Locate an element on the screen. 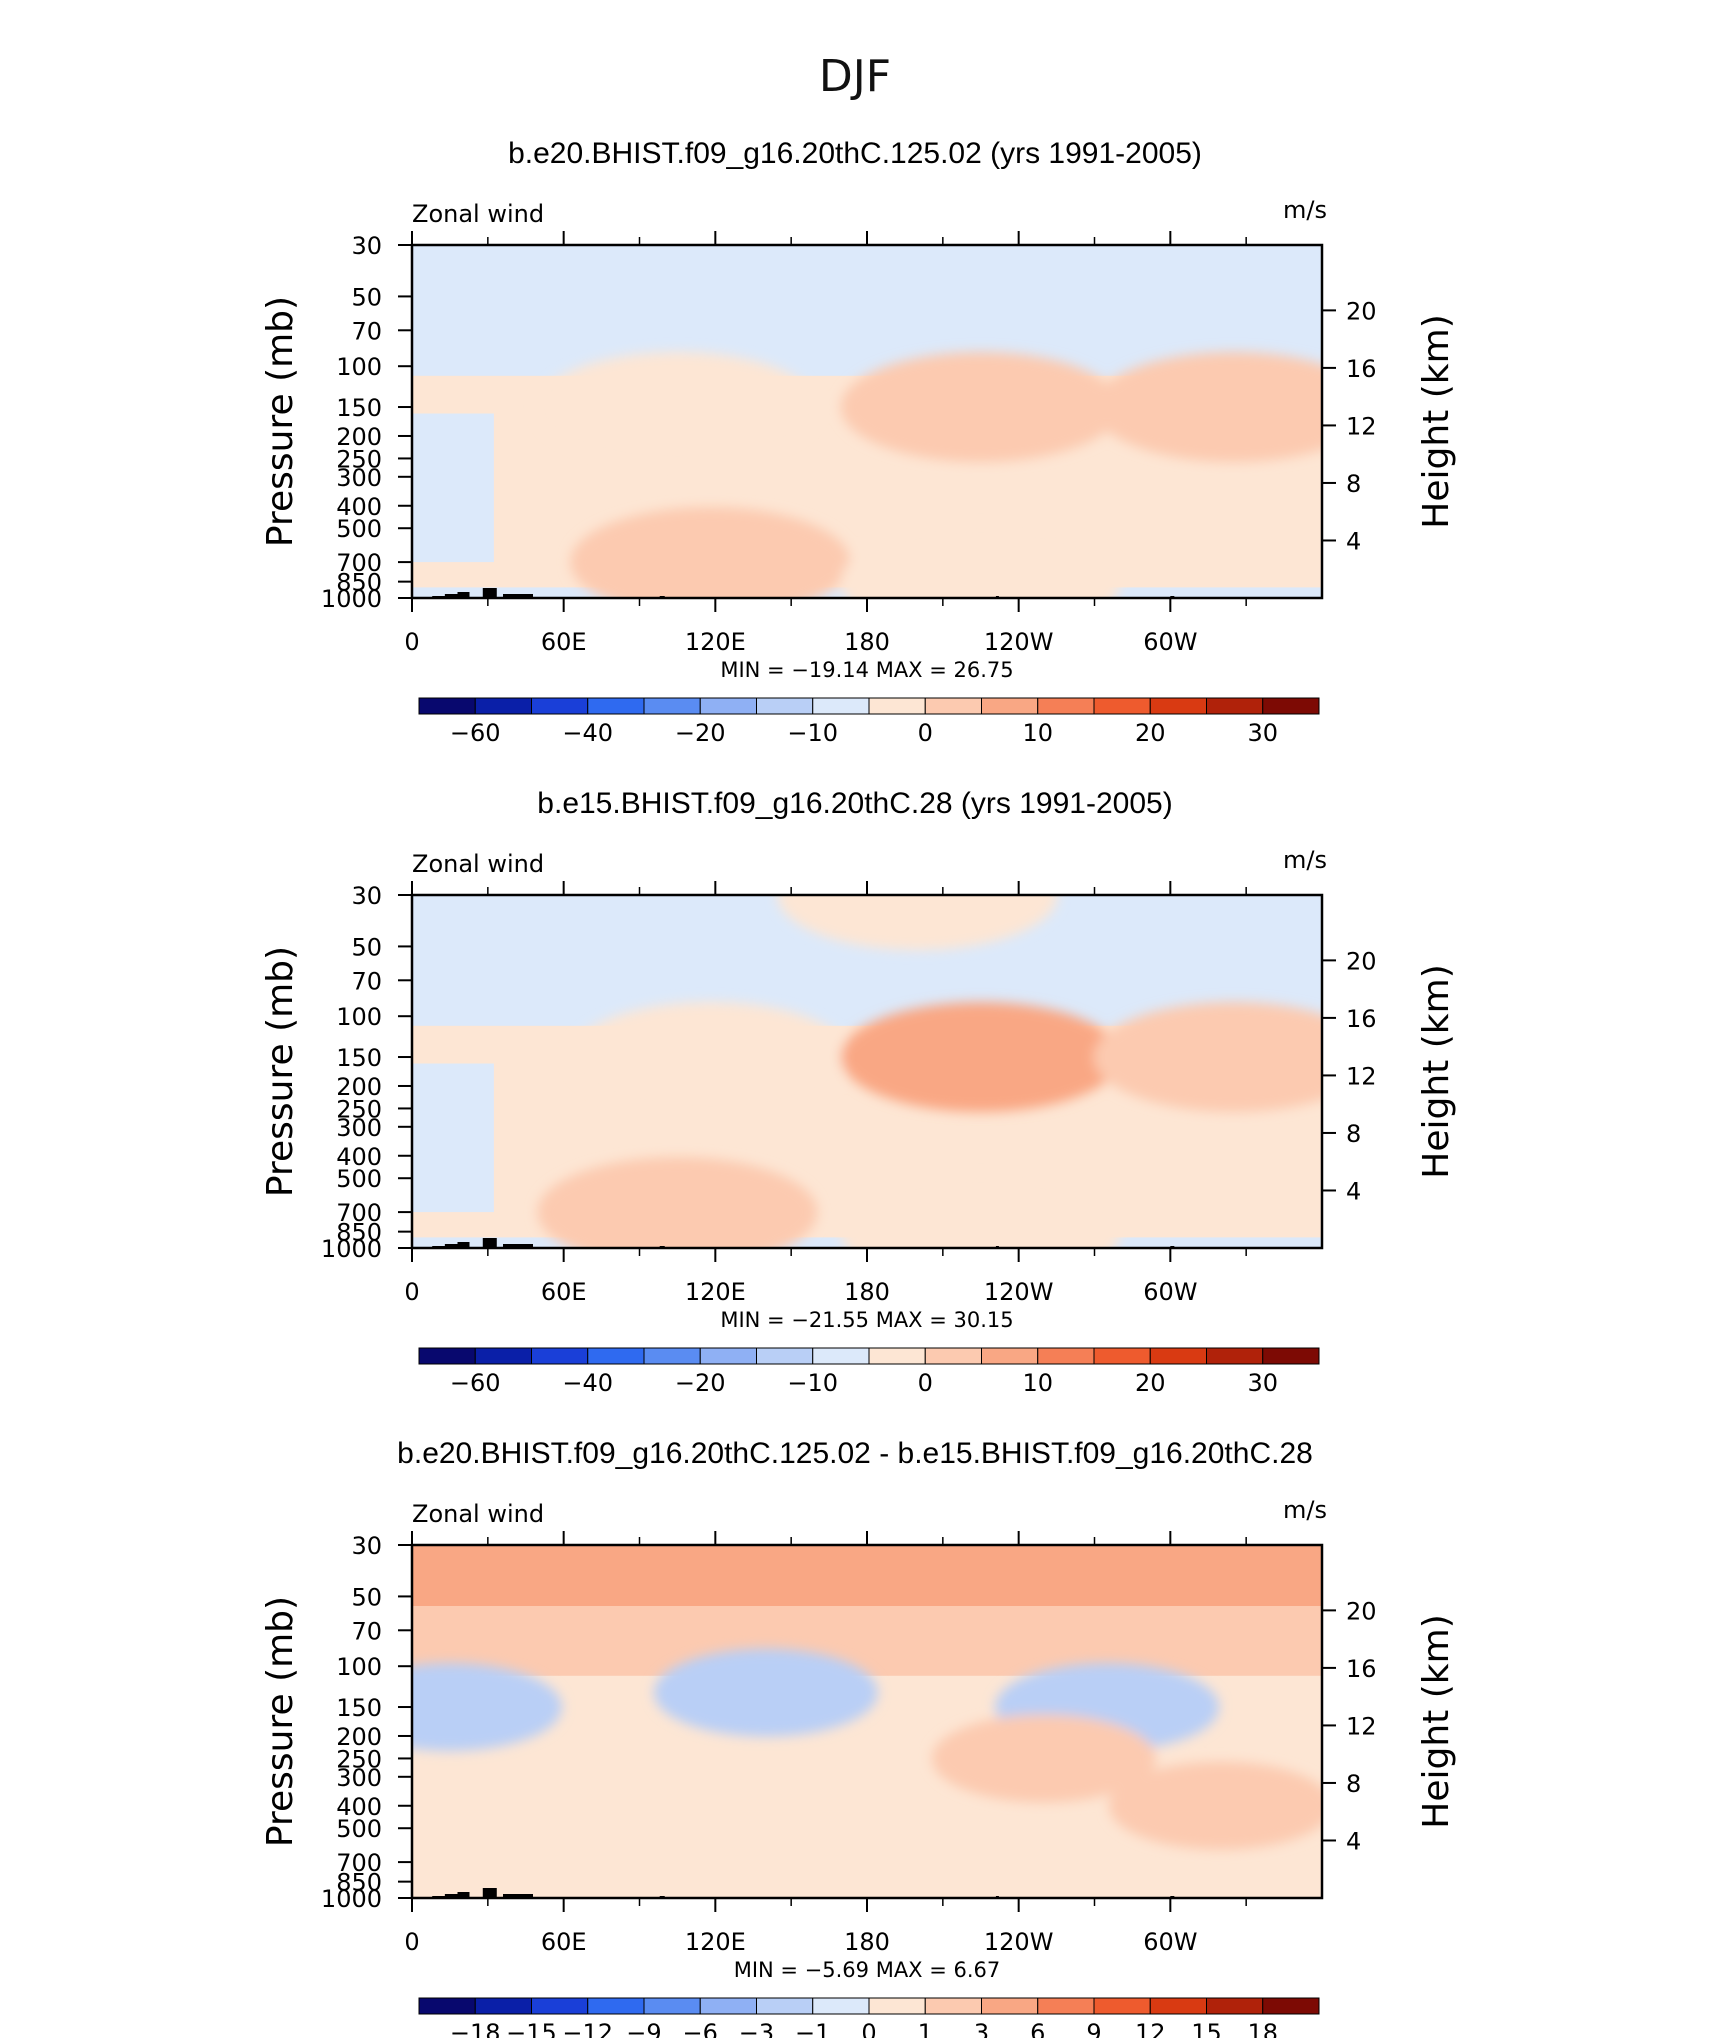 This screenshot has height=2038, width=1710. colorbar-label: −6 is located at coordinates (700, 2028).